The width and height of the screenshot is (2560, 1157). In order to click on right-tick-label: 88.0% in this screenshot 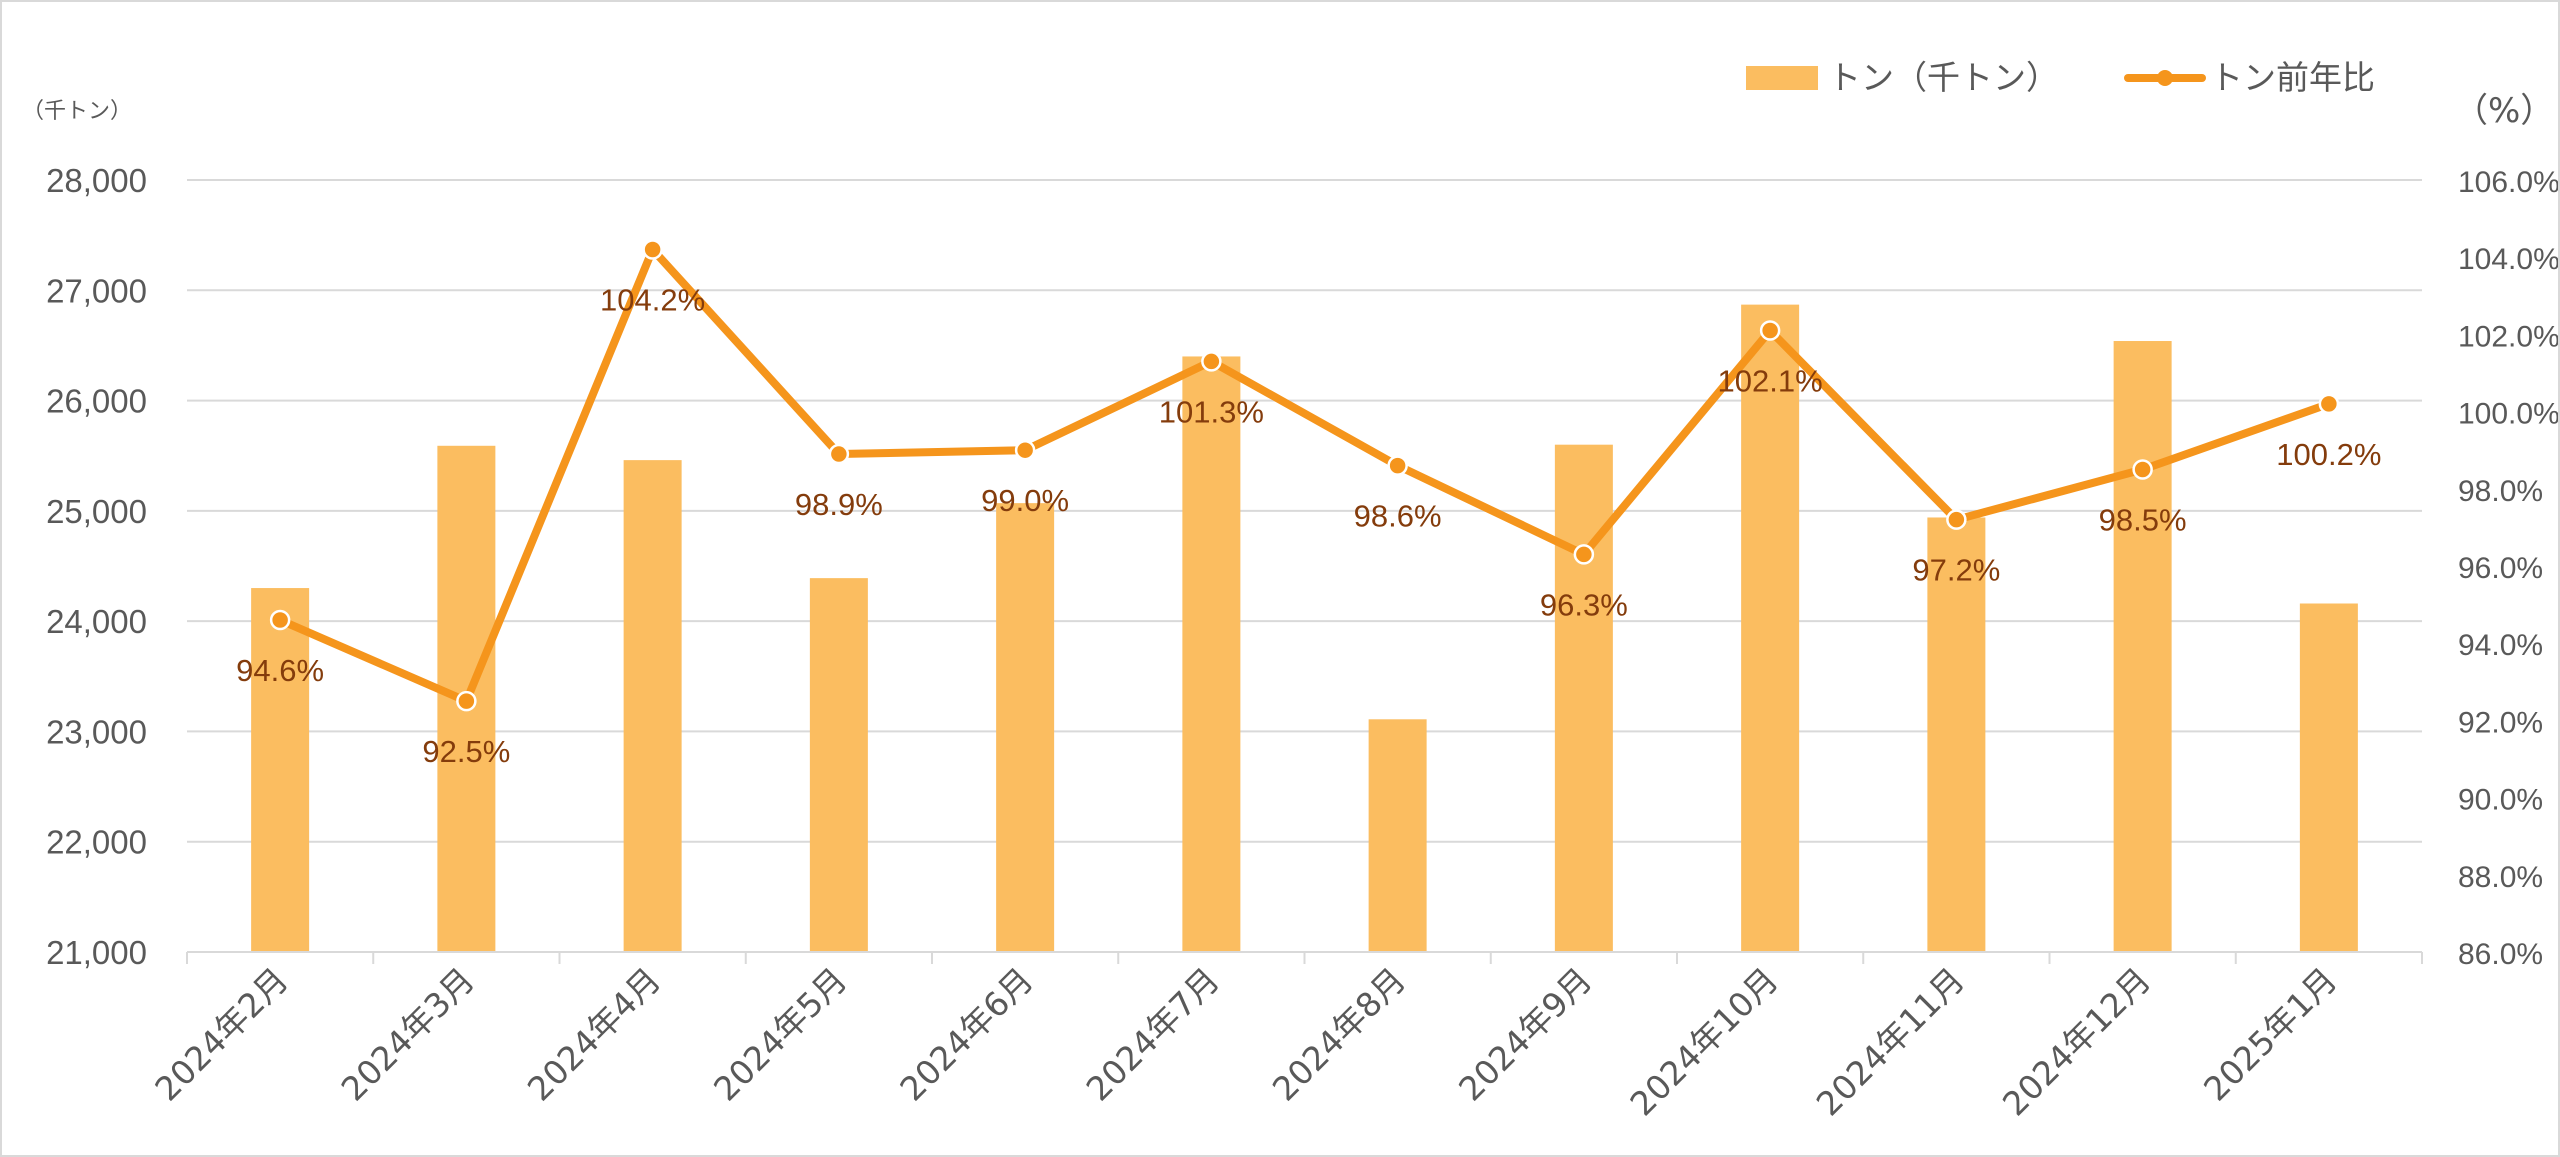, I will do `click(2500, 877)`.